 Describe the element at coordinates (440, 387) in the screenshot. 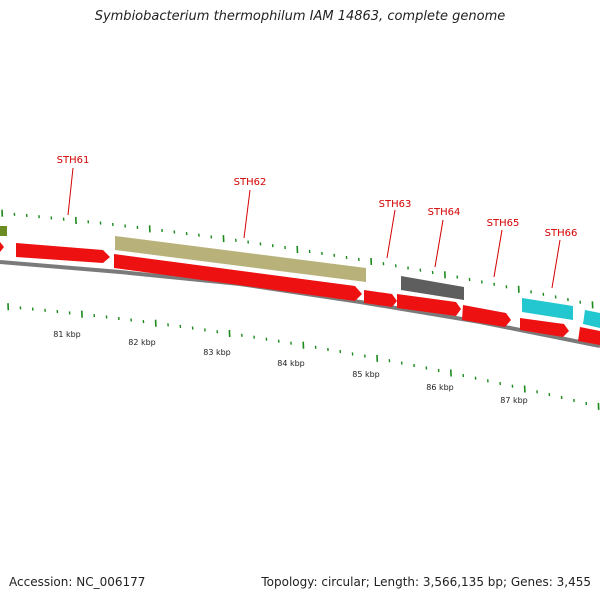

I see `scale-label: 86 kbp` at that location.